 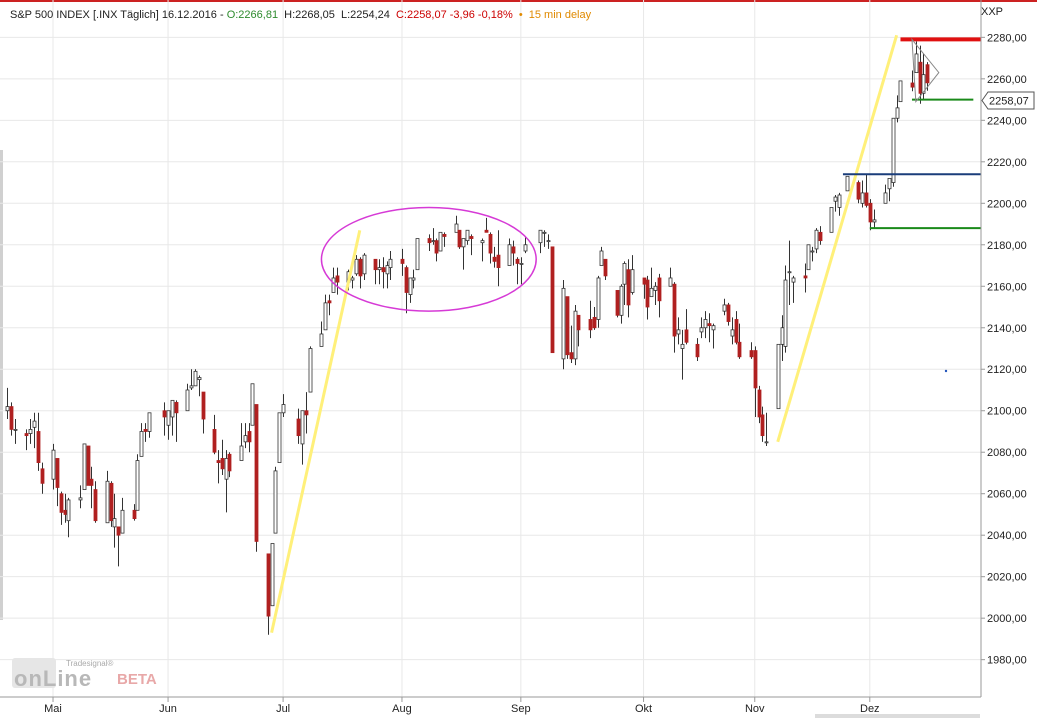 I want to click on xtick-label: Mai, so click(x=53, y=709).